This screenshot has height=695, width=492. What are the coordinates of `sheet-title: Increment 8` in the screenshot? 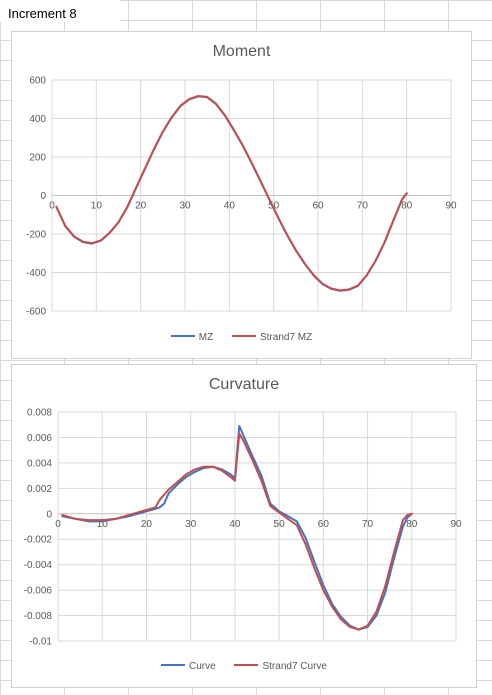 It's located at (60, 11).